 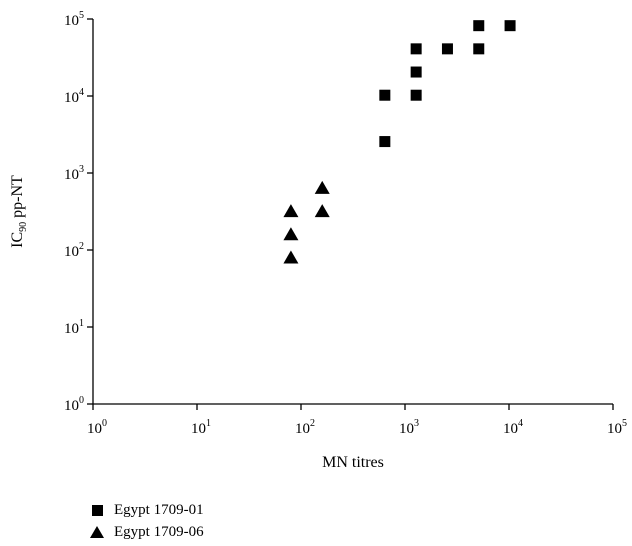 I want to click on legend-label: Egypt 1709-06, so click(x=159, y=531).